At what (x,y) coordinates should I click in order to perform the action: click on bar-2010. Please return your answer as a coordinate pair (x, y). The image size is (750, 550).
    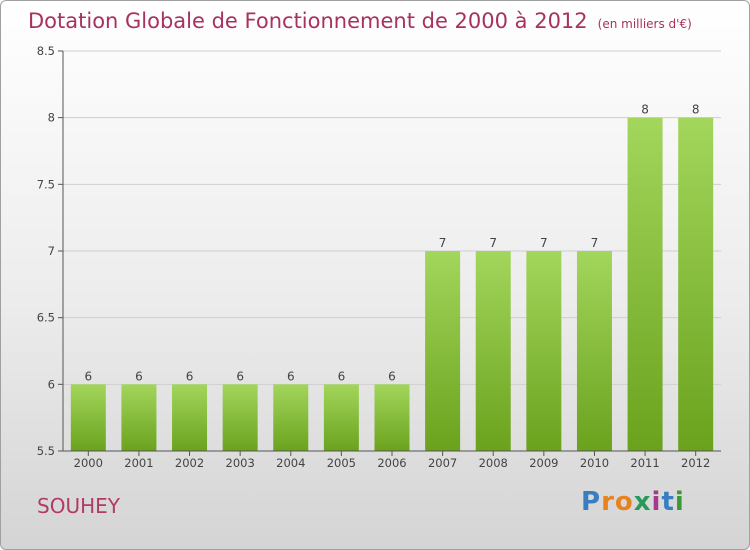
    Looking at the image, I should click on (594, 351).